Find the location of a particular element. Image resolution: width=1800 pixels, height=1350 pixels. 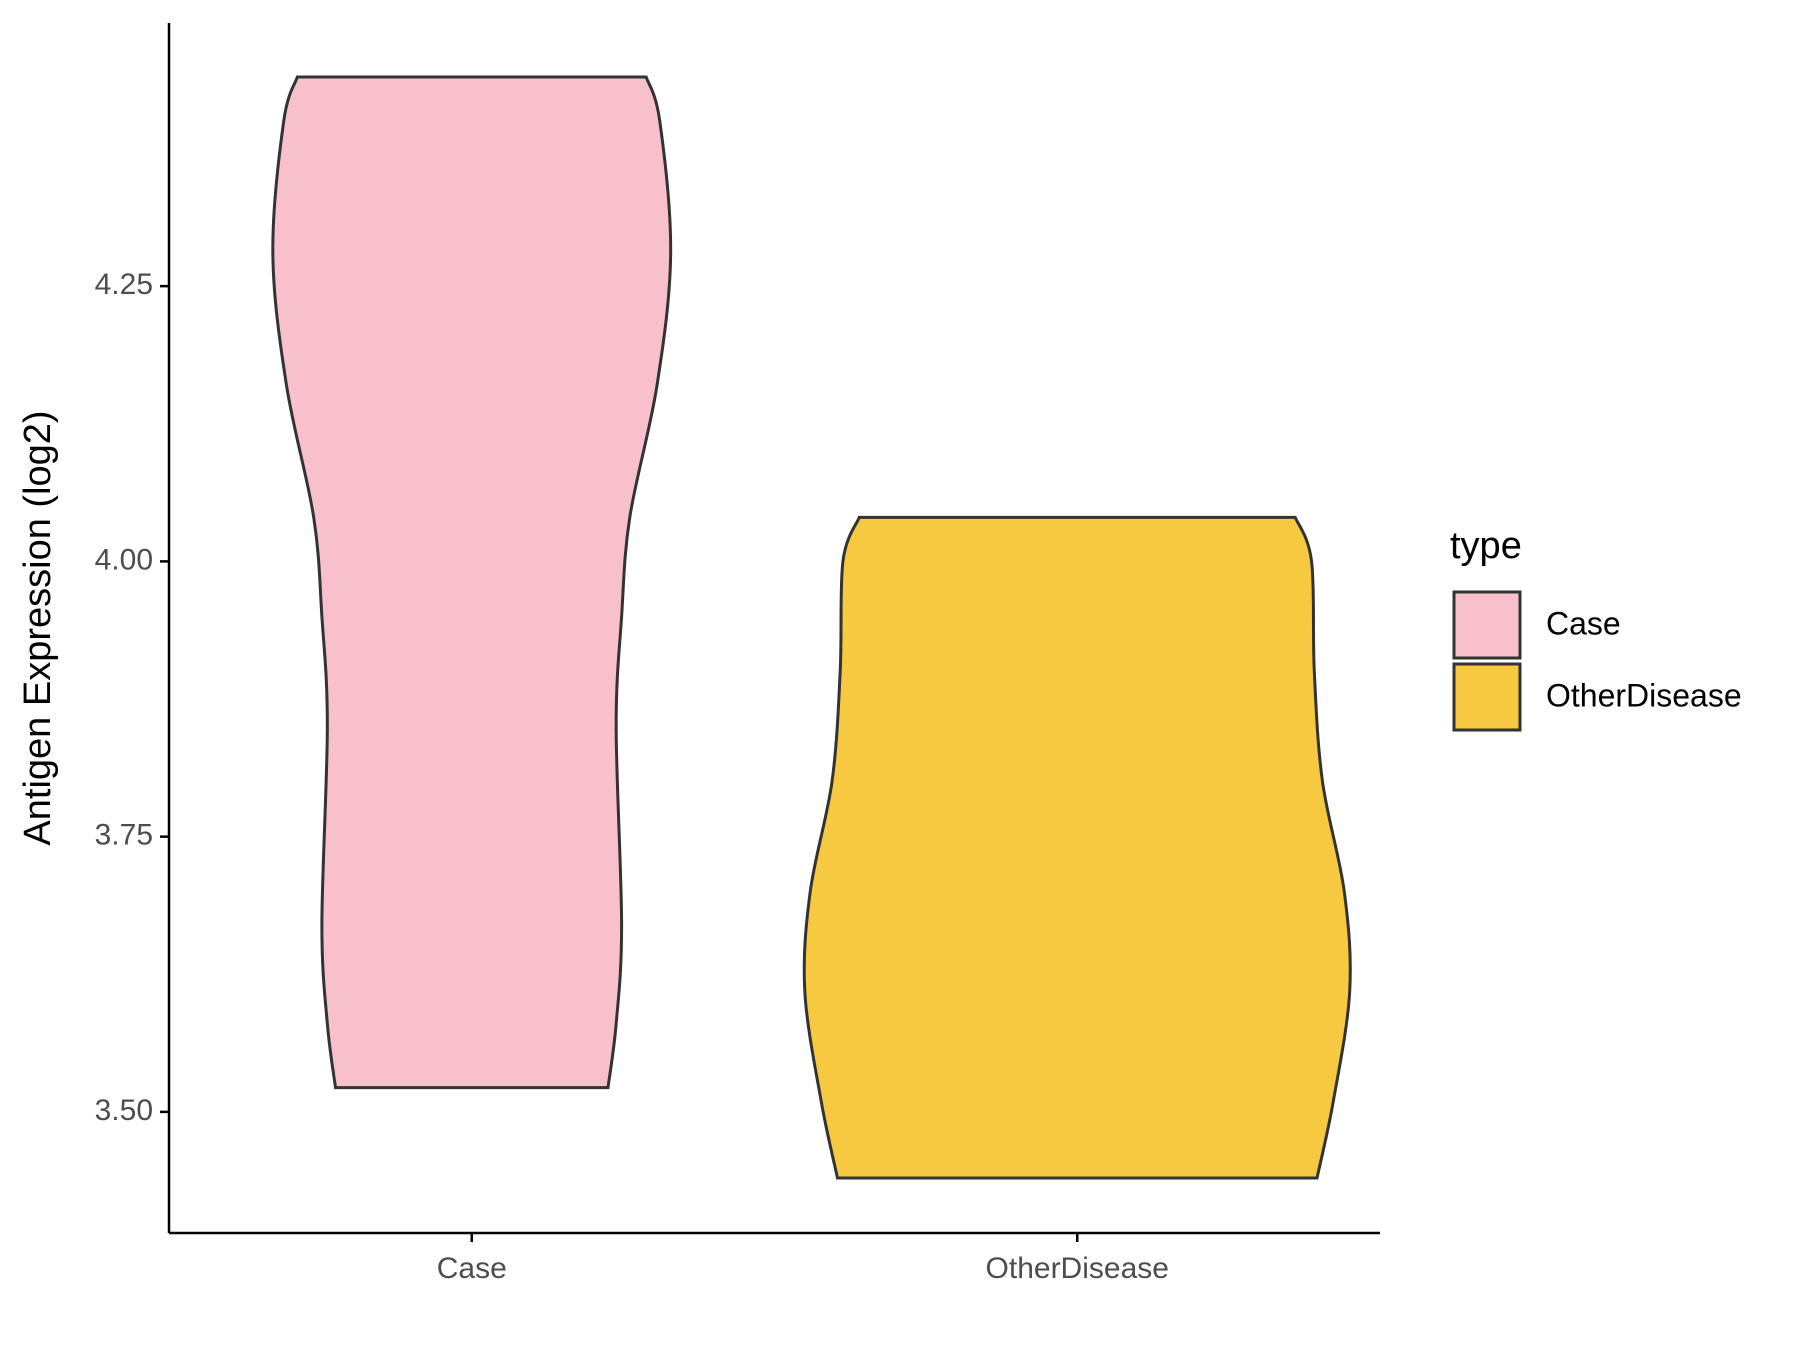

legend-title: type is located at coordinates (1486, 546).